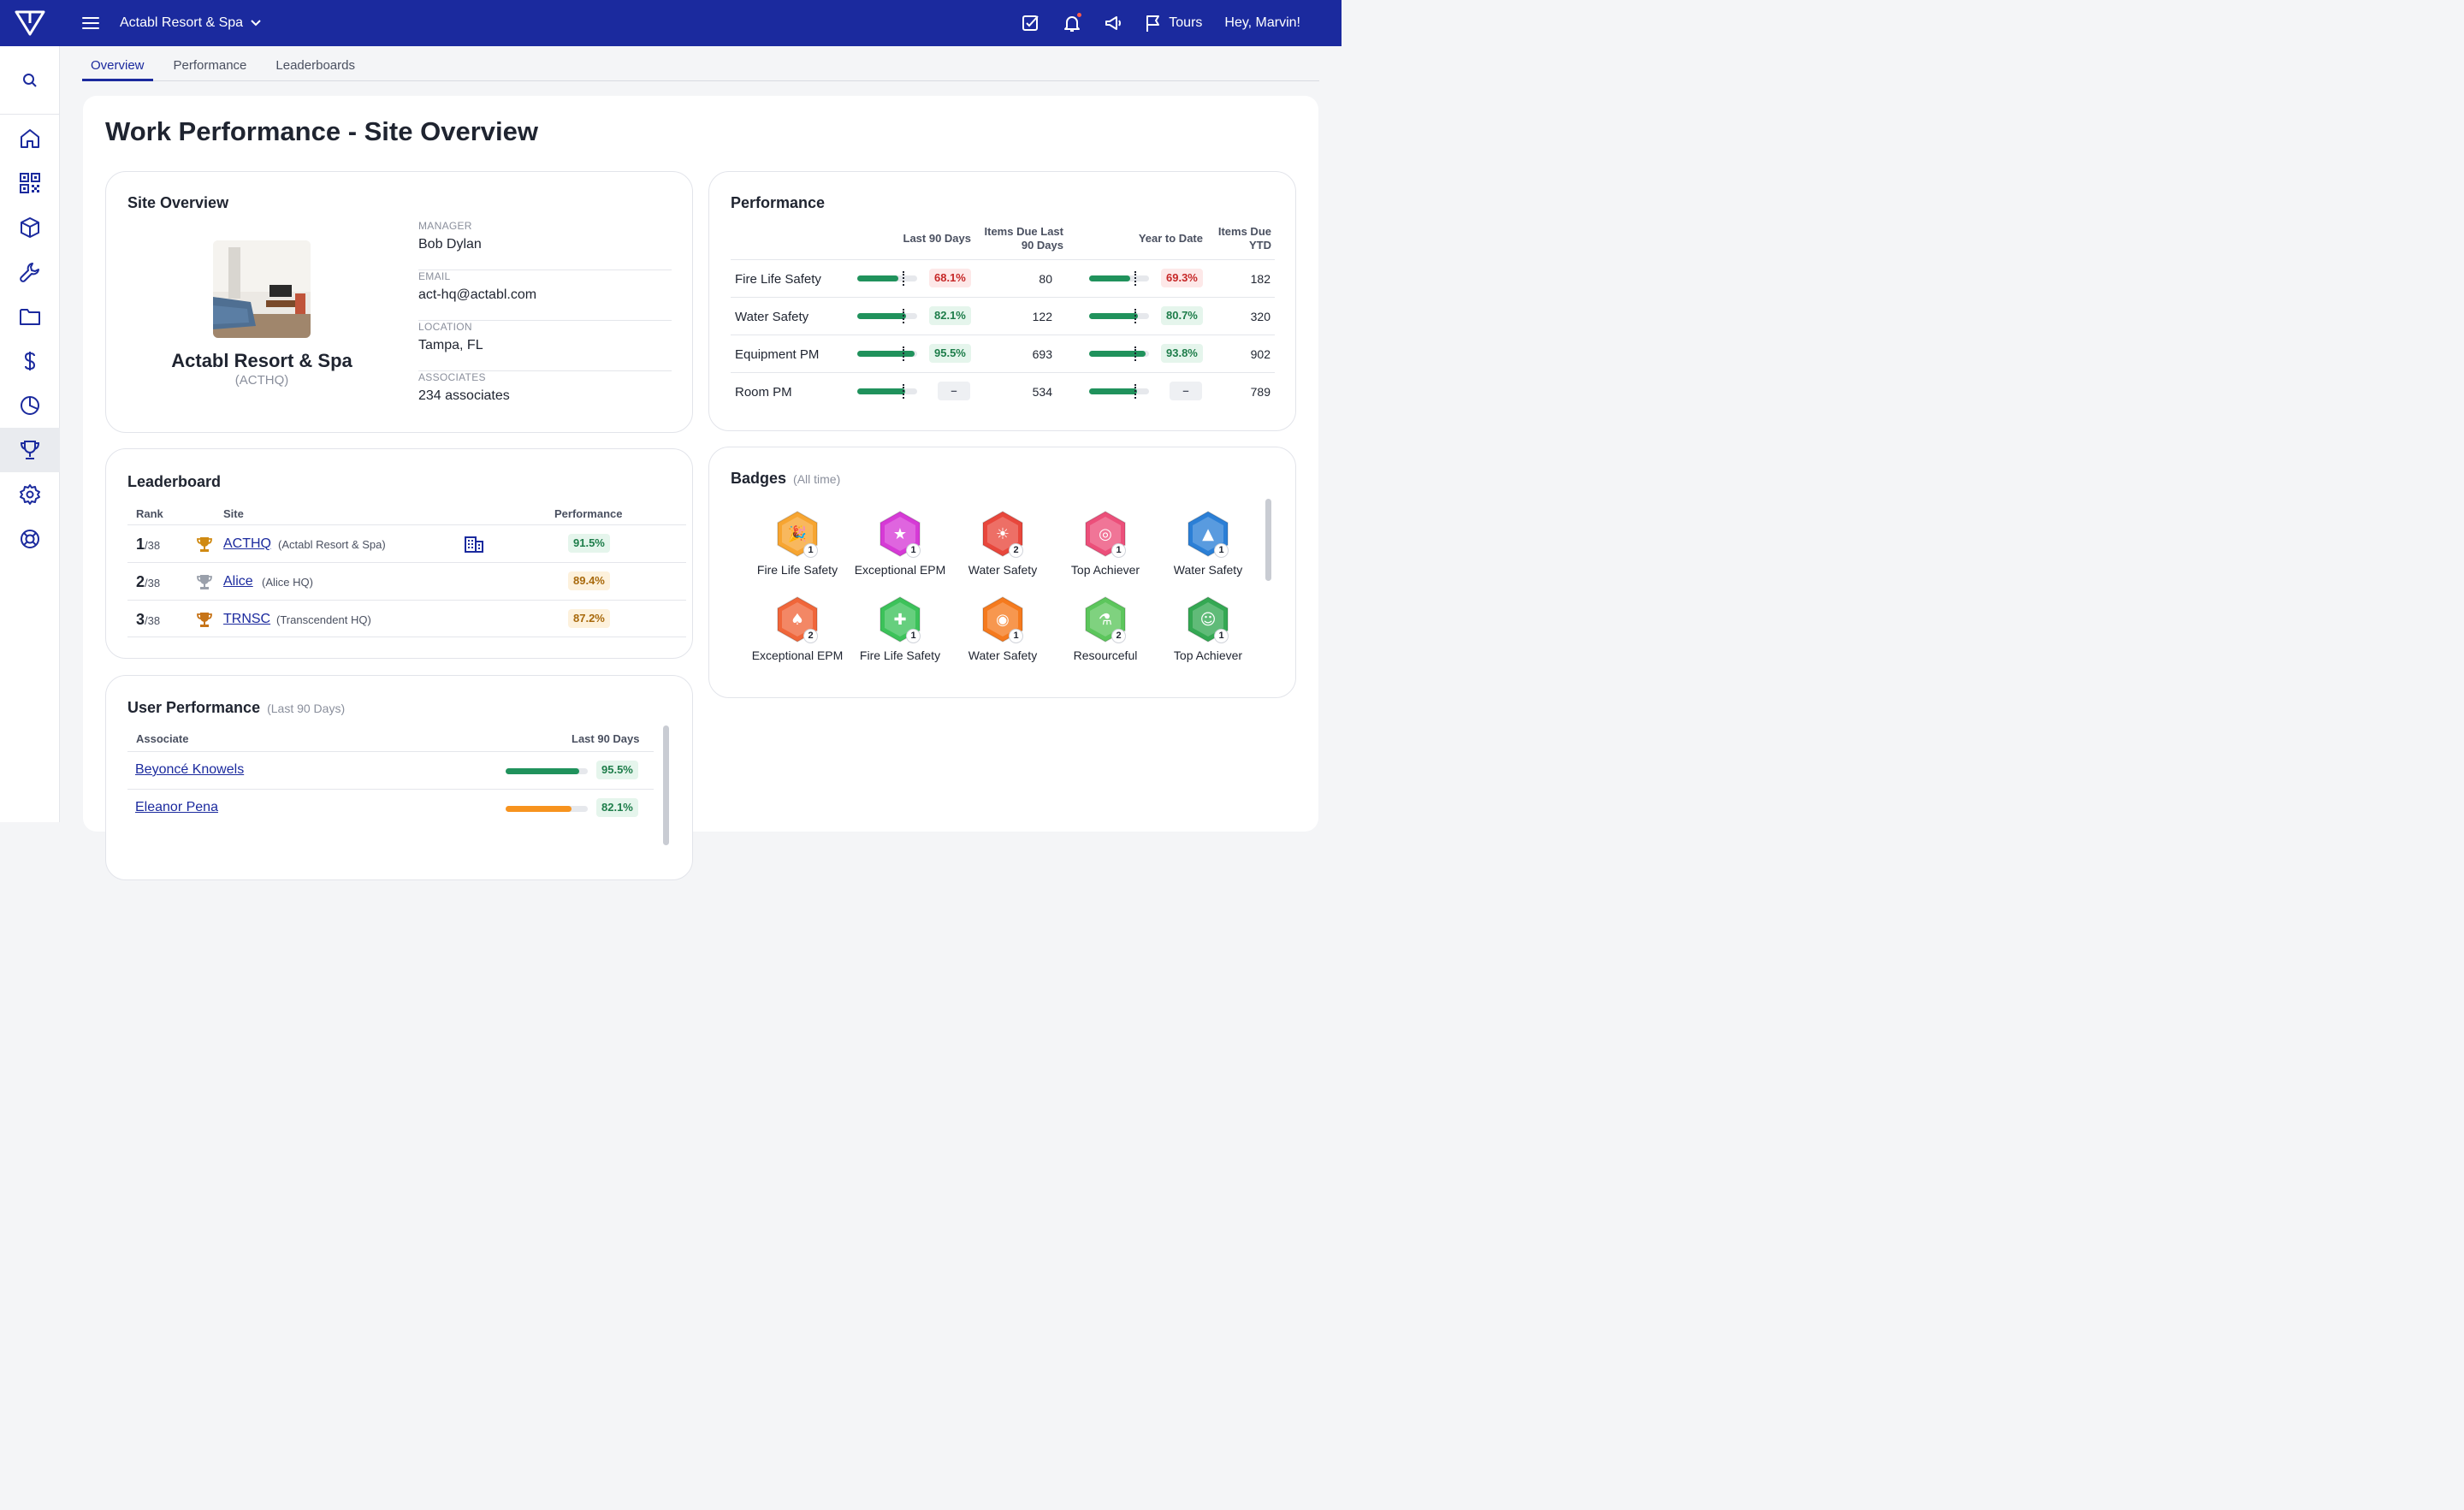  What do you see at coordinates (1153, 23) in the screenshot?
I see `flag-icon` at bounding box center [1153, 23].